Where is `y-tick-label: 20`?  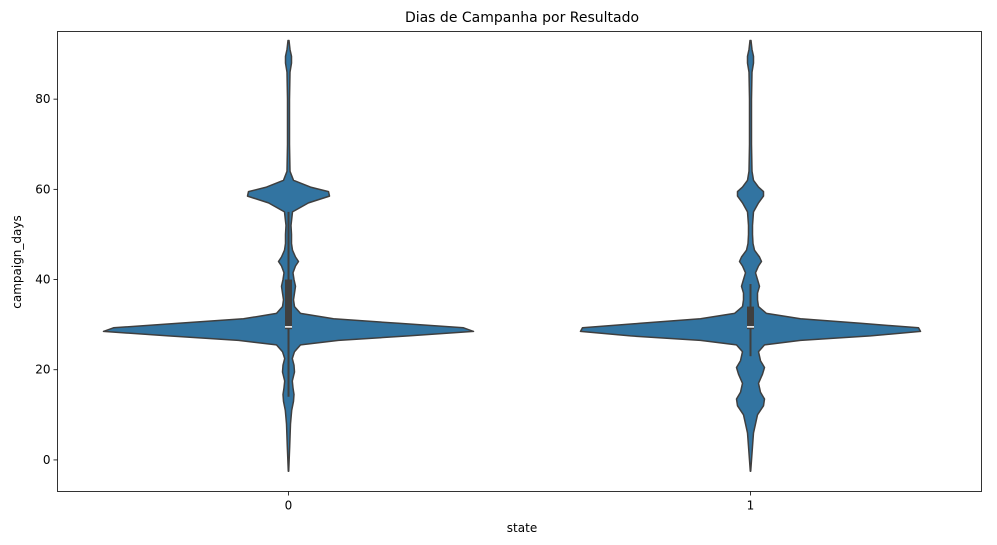 y-tick-label: 20 is located at coordinates (42, 370).